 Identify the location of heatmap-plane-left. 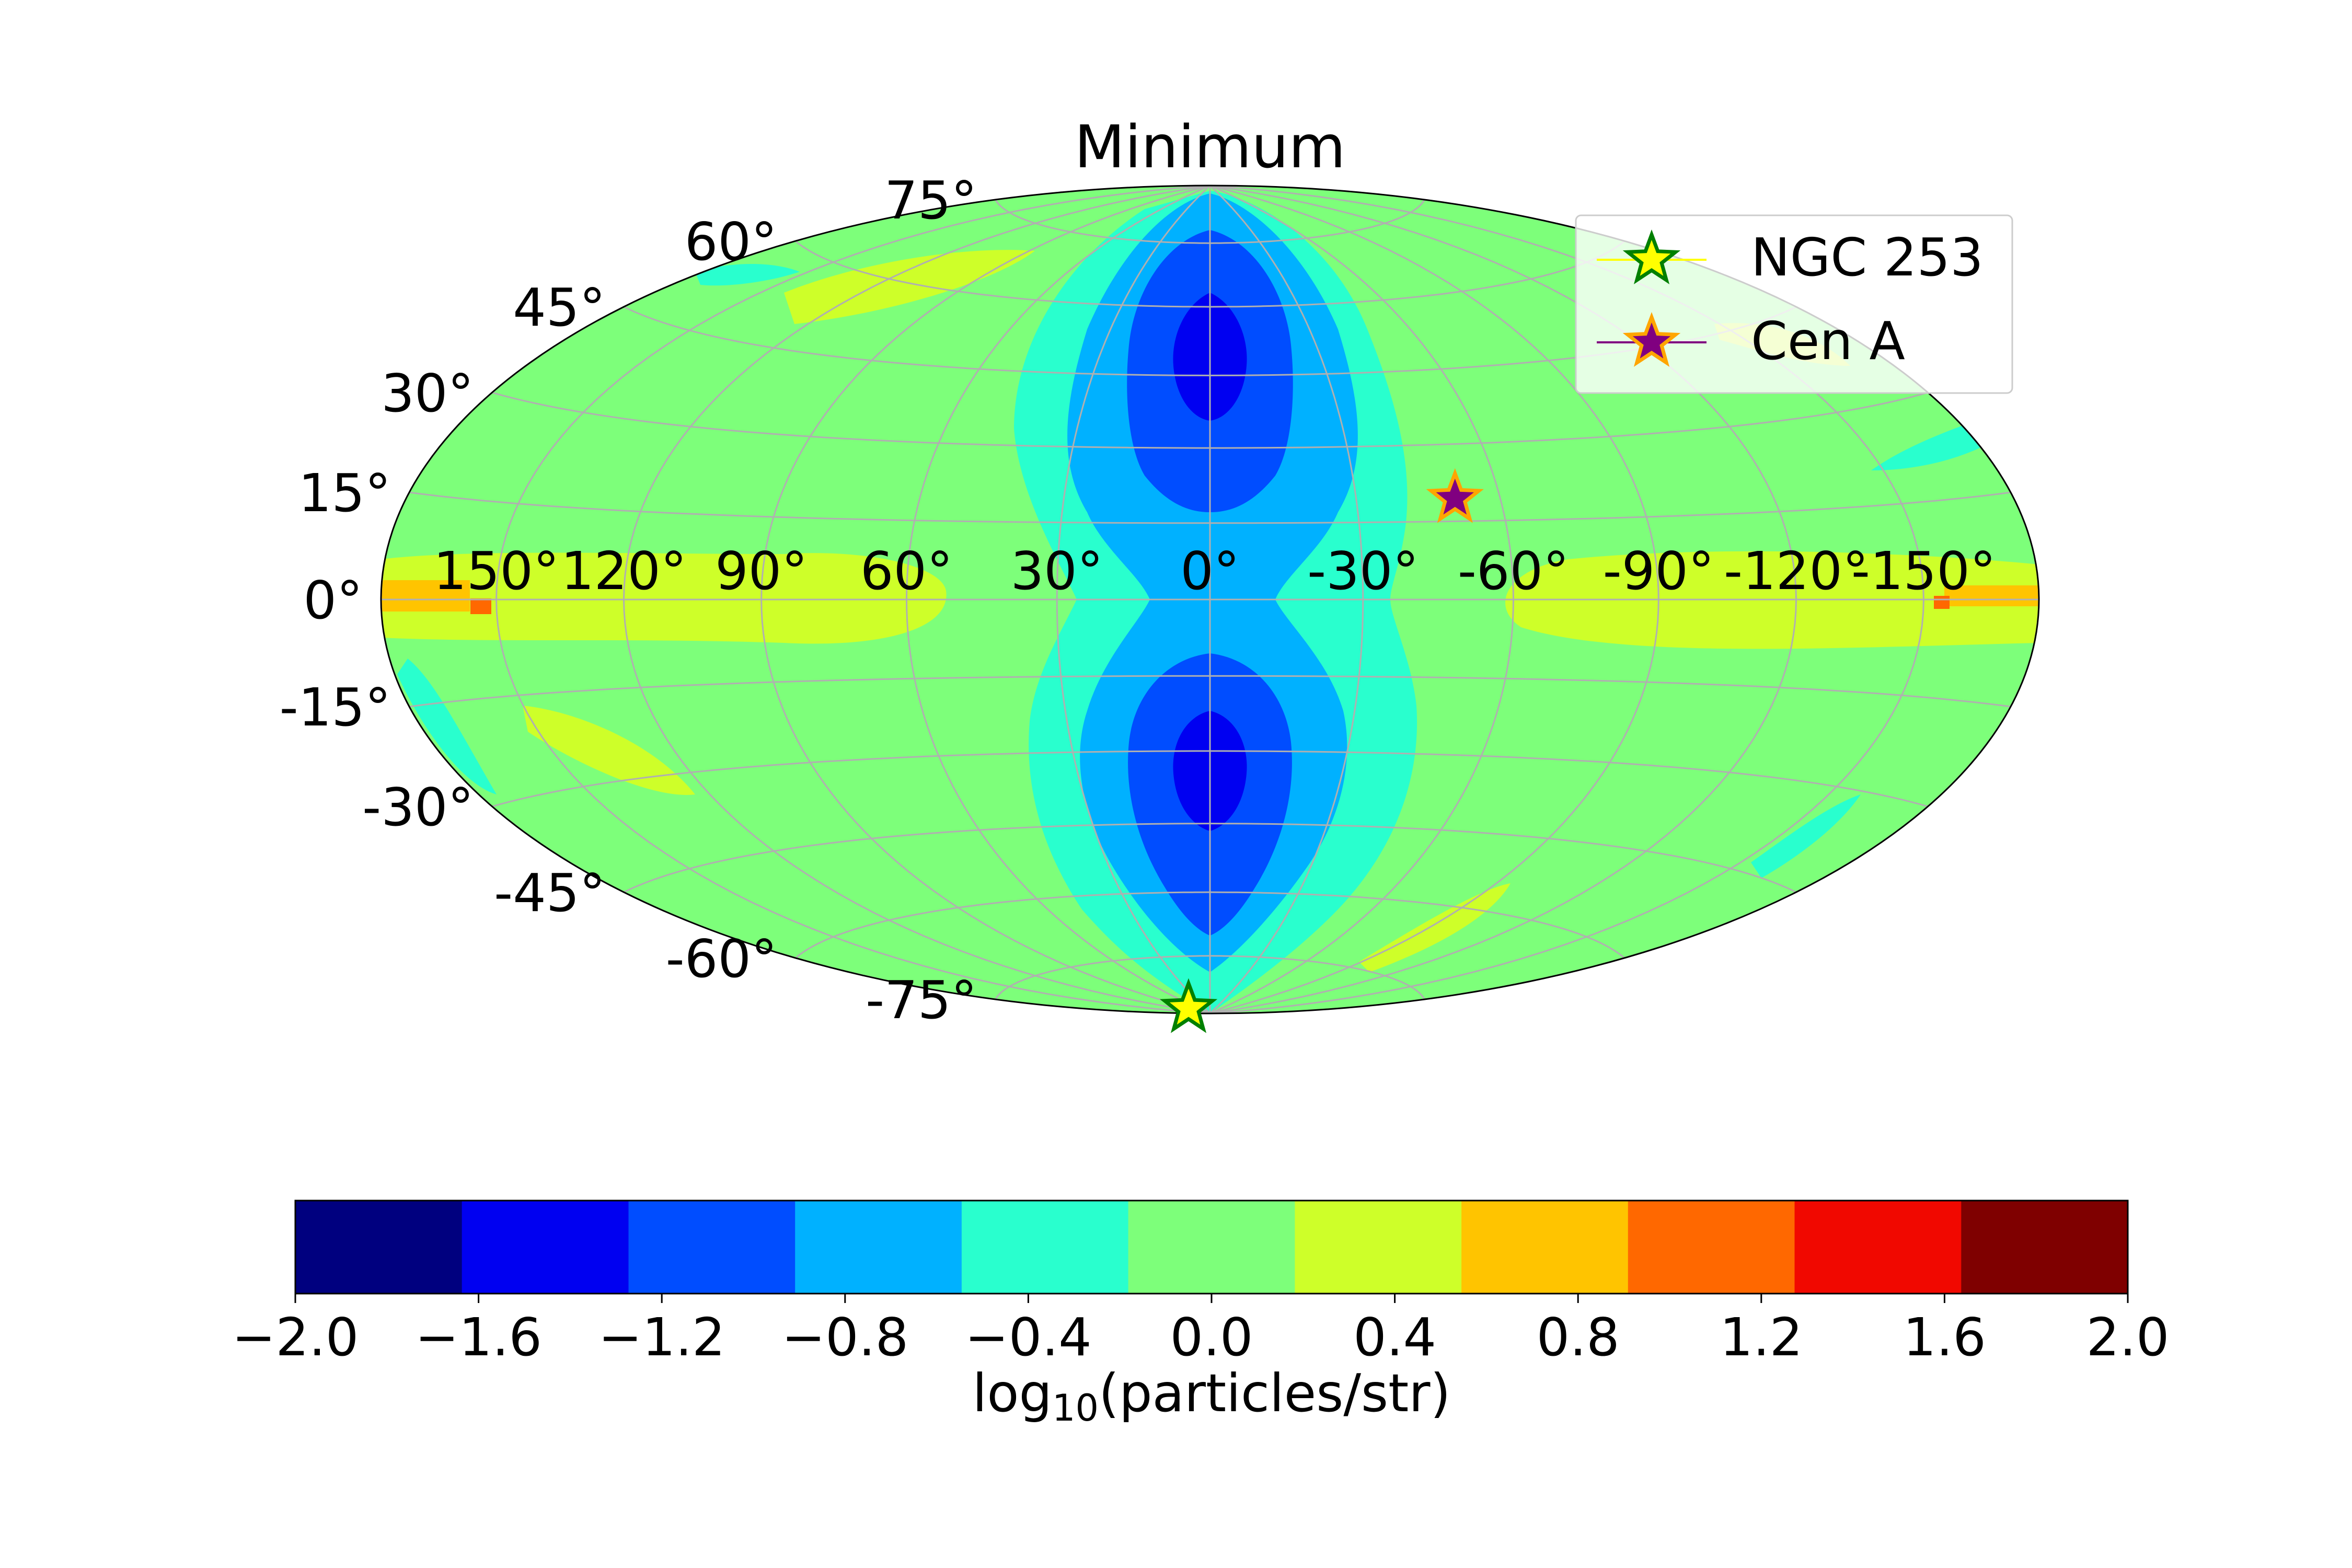
(664, 598).